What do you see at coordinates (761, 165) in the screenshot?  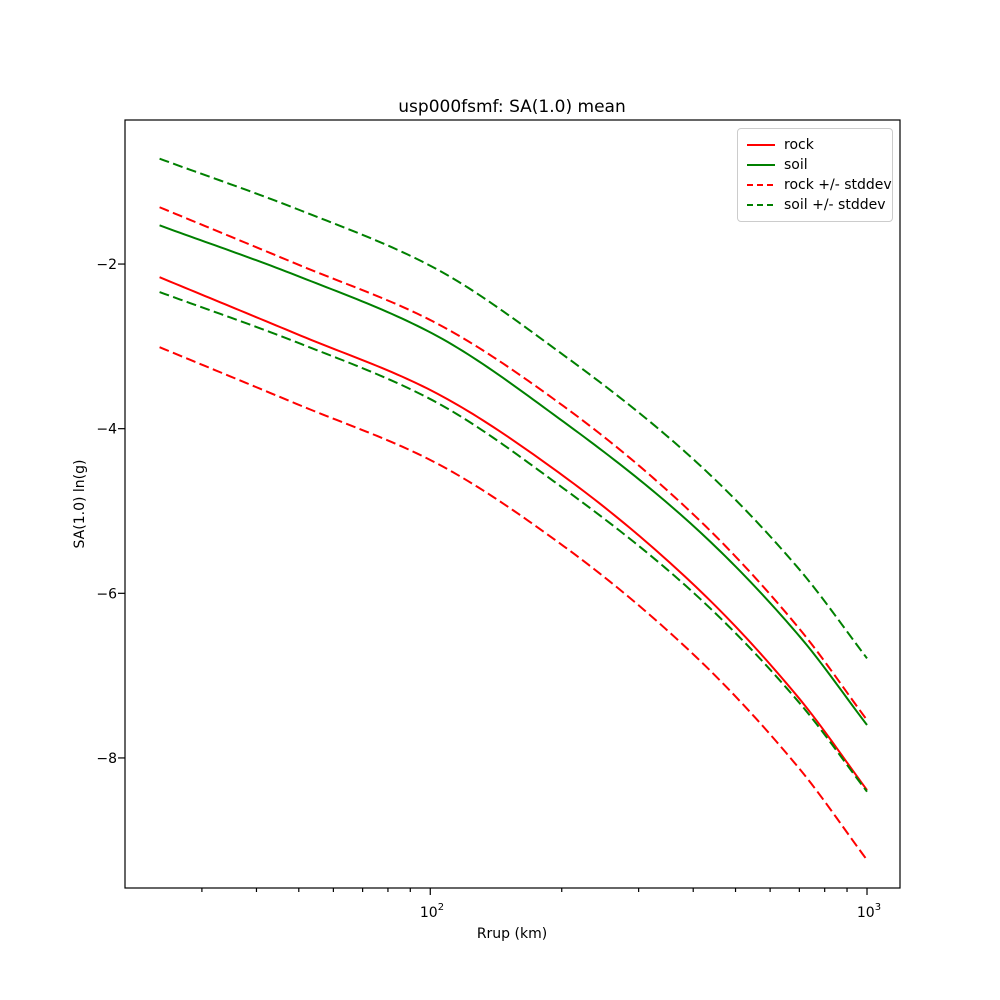 I see `legend-line-soil` at bounding box center [761, 165].